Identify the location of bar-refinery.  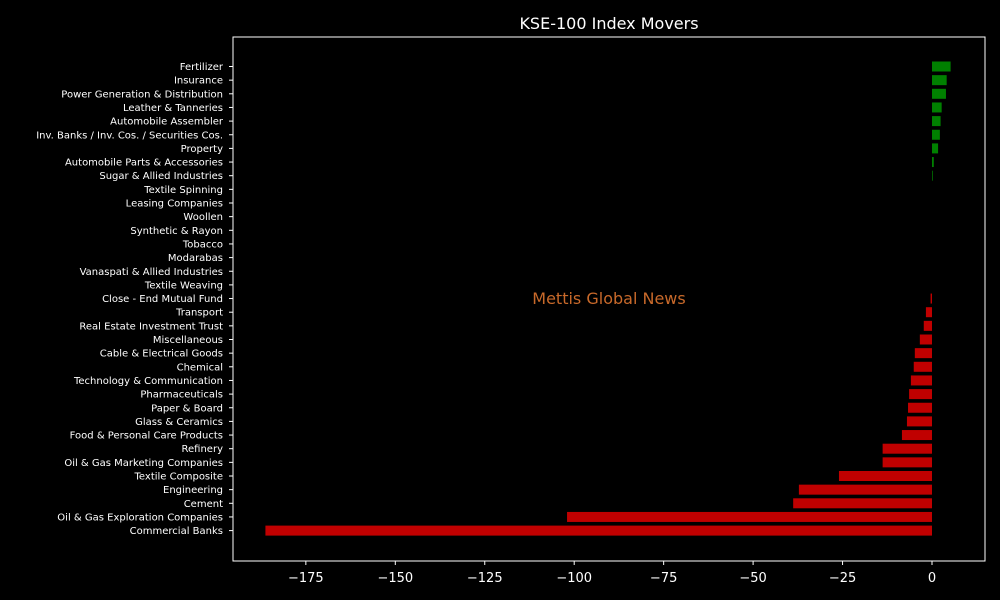
(907, 448).